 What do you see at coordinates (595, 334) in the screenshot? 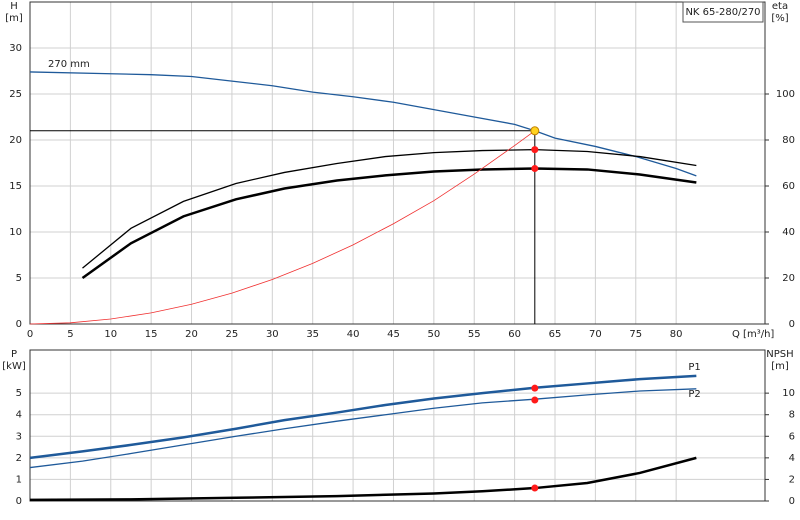
I see `x-tick-label: 70` at bounding box center [595, 334].